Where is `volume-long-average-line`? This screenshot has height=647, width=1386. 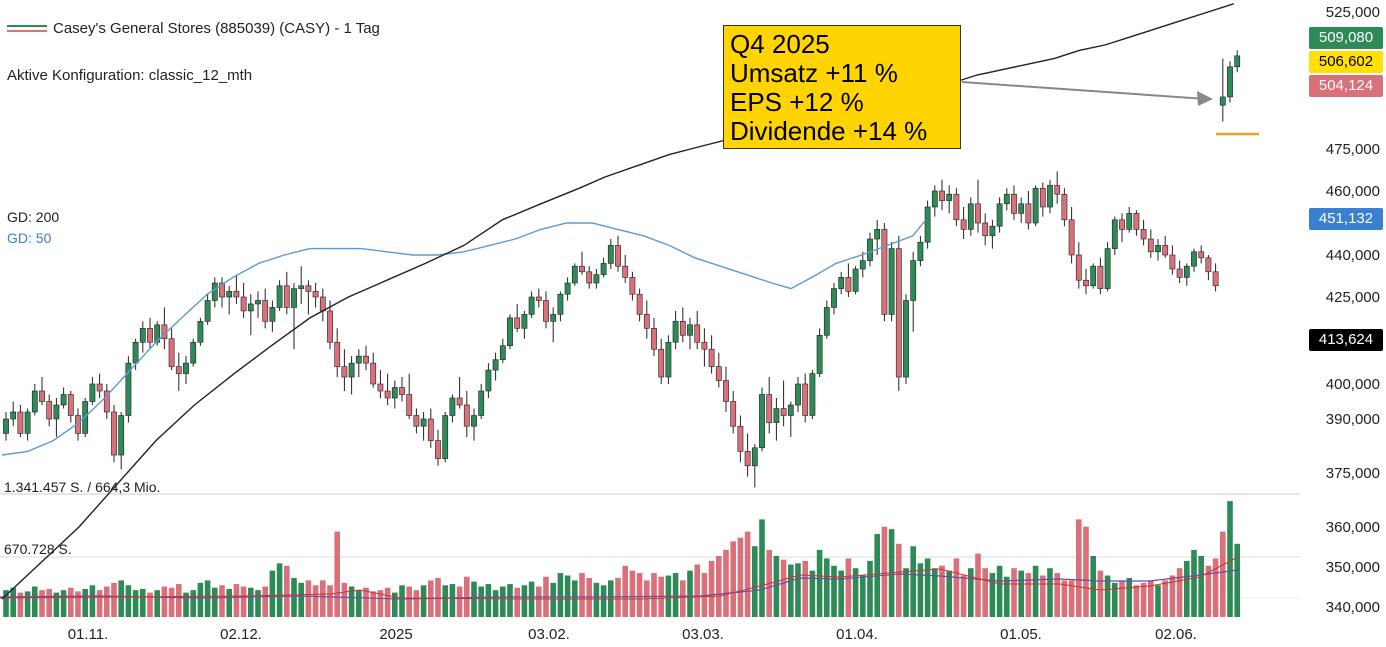 volume-long-average-line is located at coordinates (619, 578).